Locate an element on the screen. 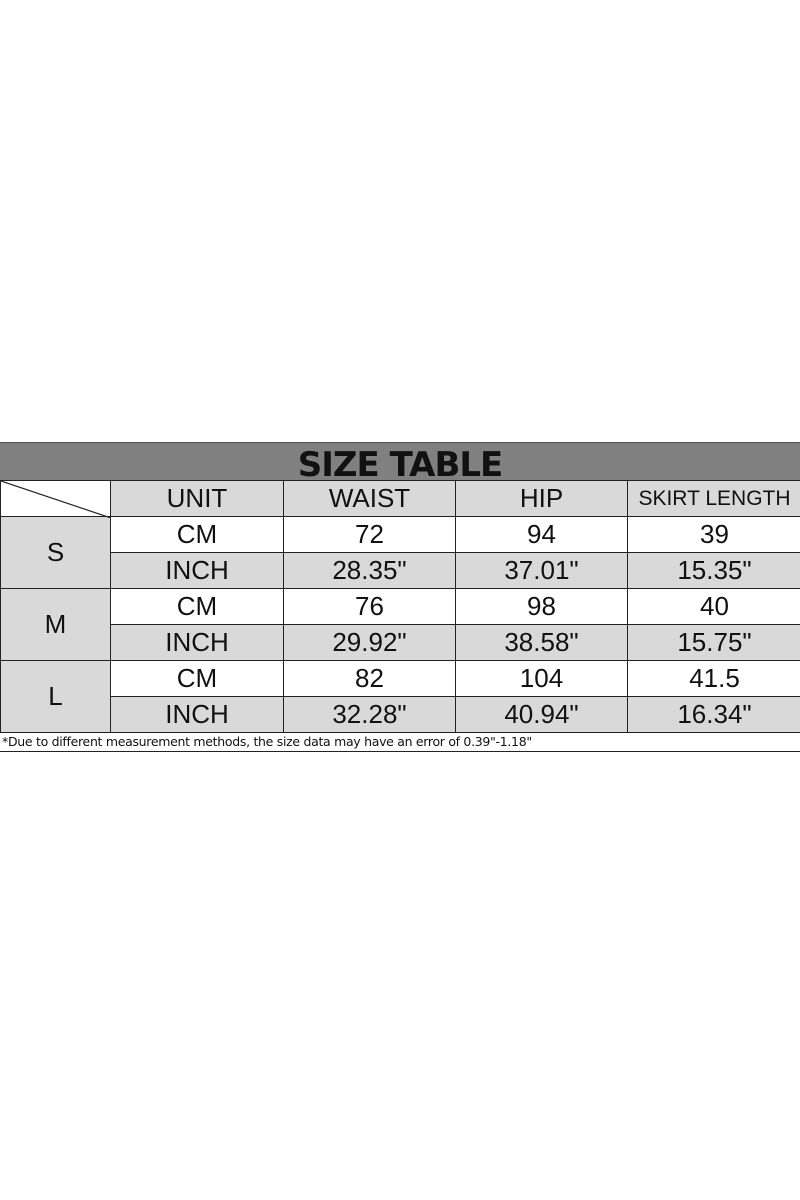 This screenshot has width=800, height=1200. size-label: L is located at coordinates (55, 696).